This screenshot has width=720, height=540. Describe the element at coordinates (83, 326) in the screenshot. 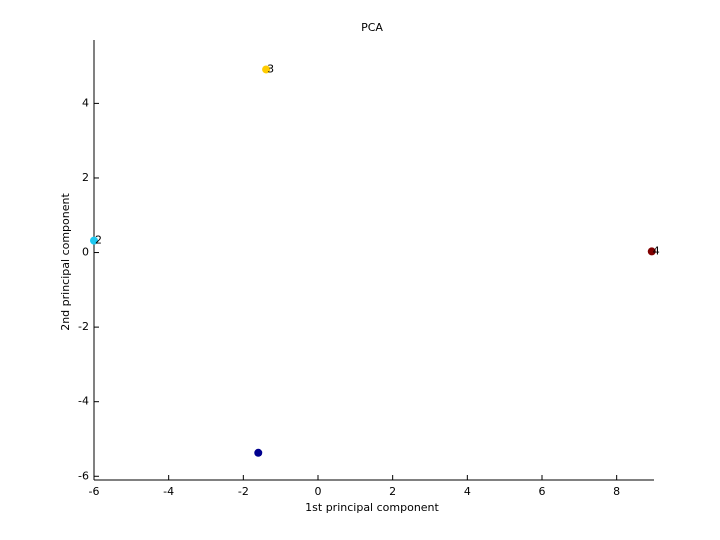

I see `y-tick-label: -2` at that location.